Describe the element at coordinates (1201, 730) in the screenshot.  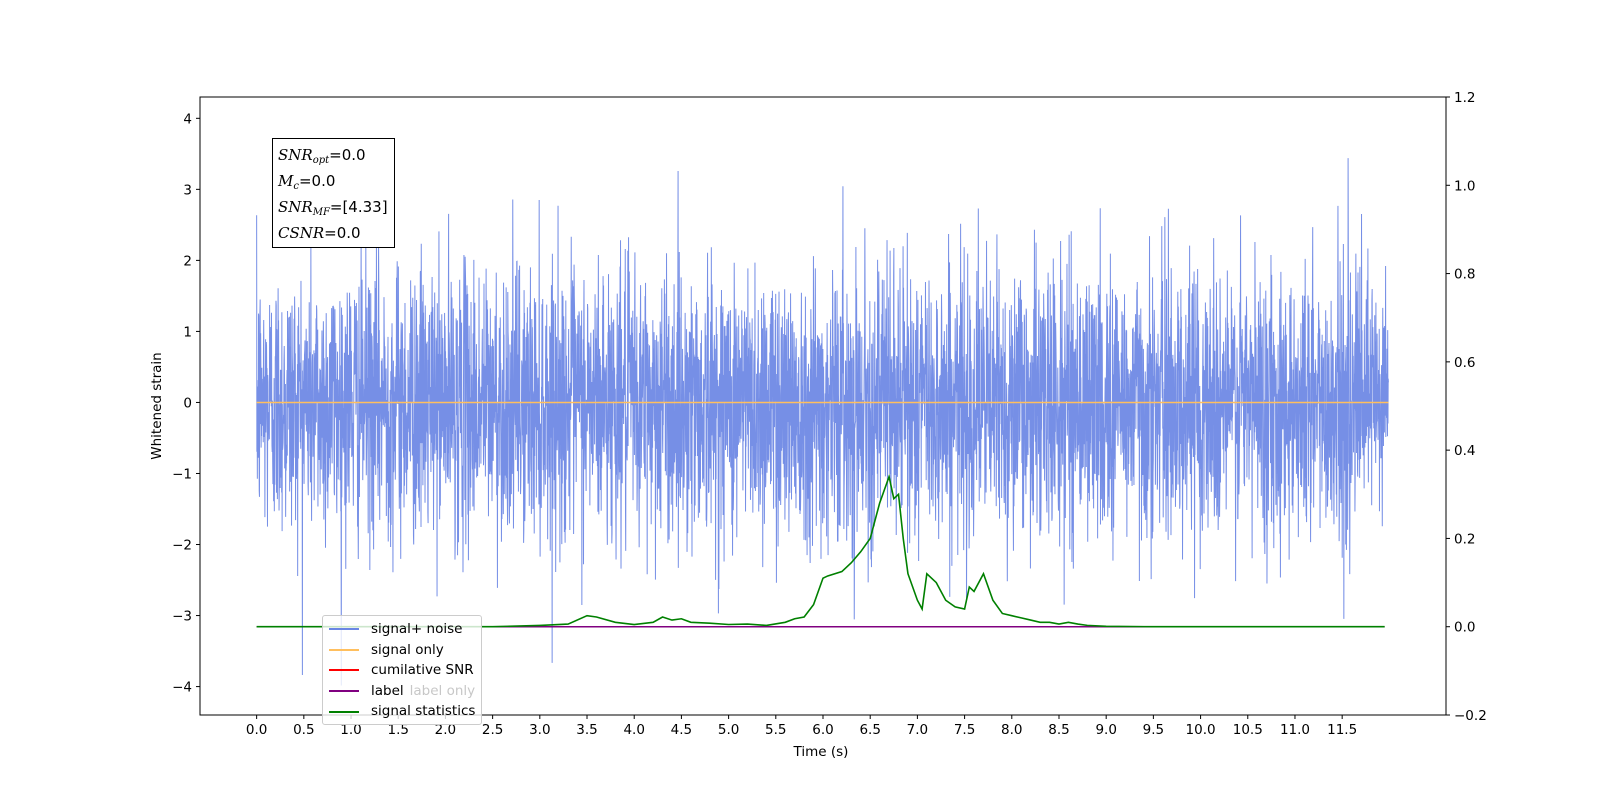
I see `x-tick-label: 10.0` at that location.